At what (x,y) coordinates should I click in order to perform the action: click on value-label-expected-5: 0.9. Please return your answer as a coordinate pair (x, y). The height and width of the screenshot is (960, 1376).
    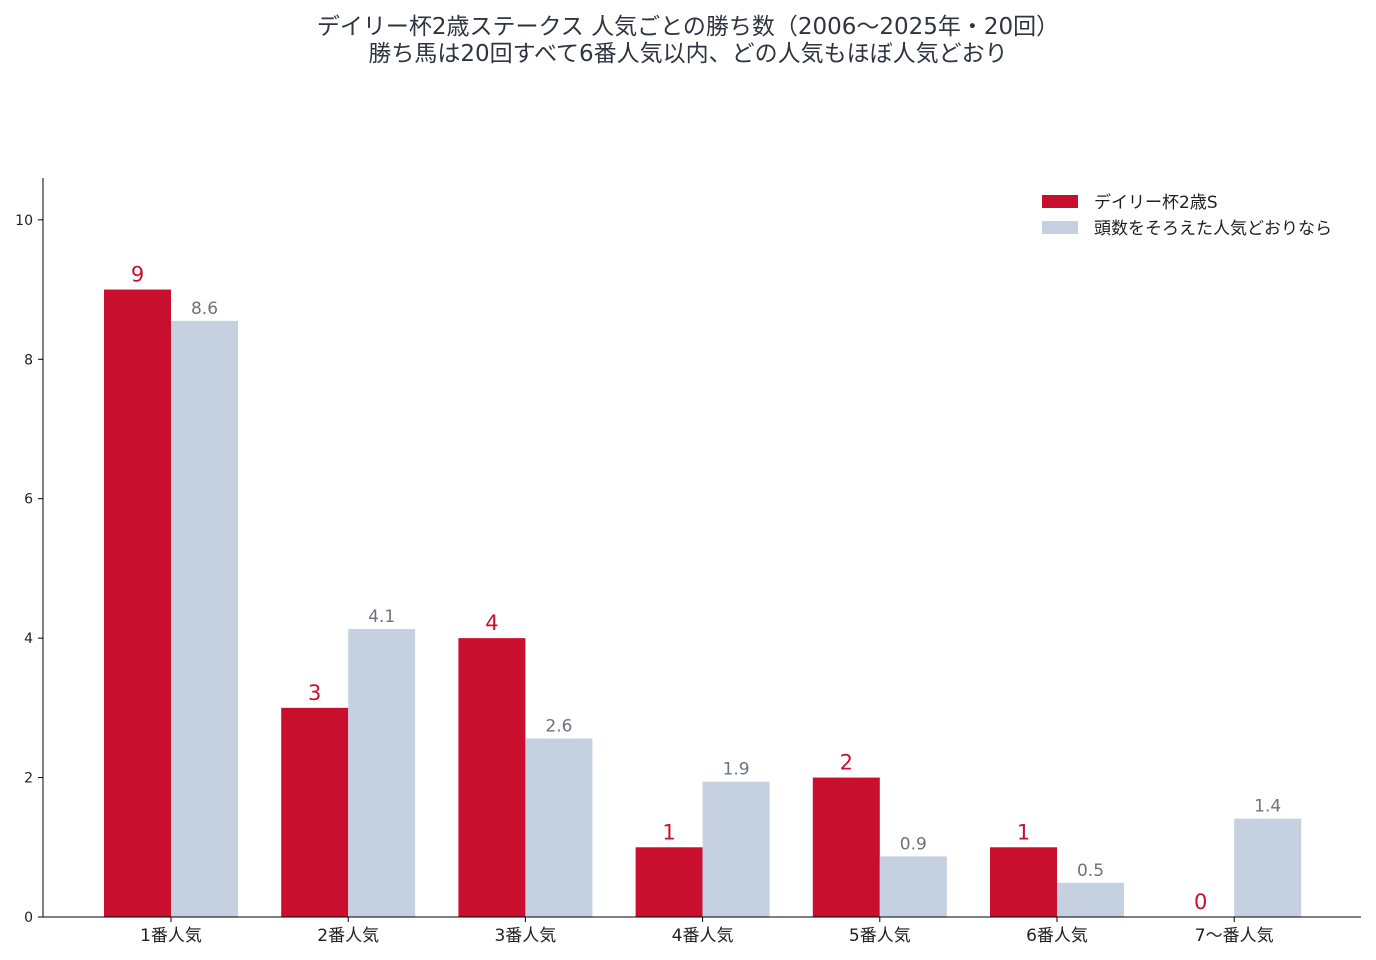
    Looking at the image, I should click on (913, 844).